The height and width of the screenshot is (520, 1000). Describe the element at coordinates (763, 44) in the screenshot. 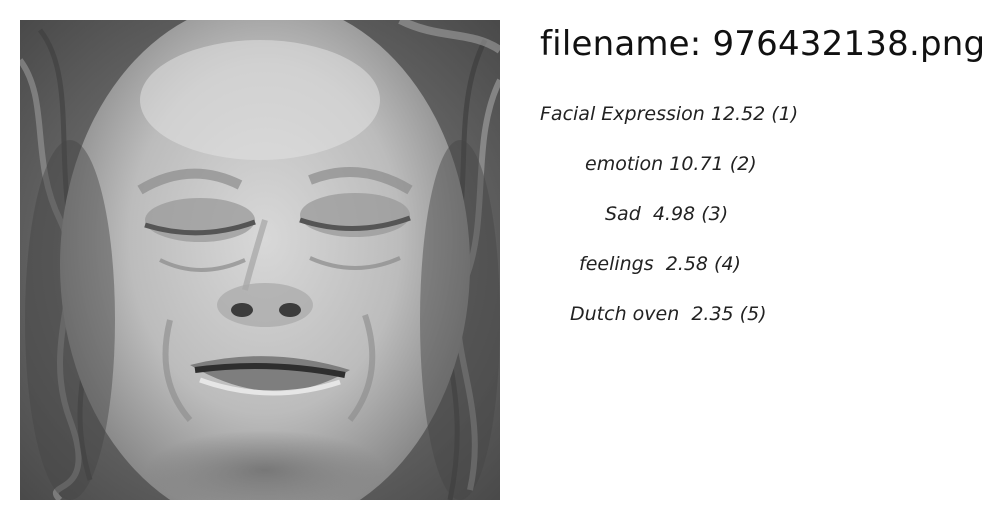

I see `filename-label: filename: 976432138.png` at that location.